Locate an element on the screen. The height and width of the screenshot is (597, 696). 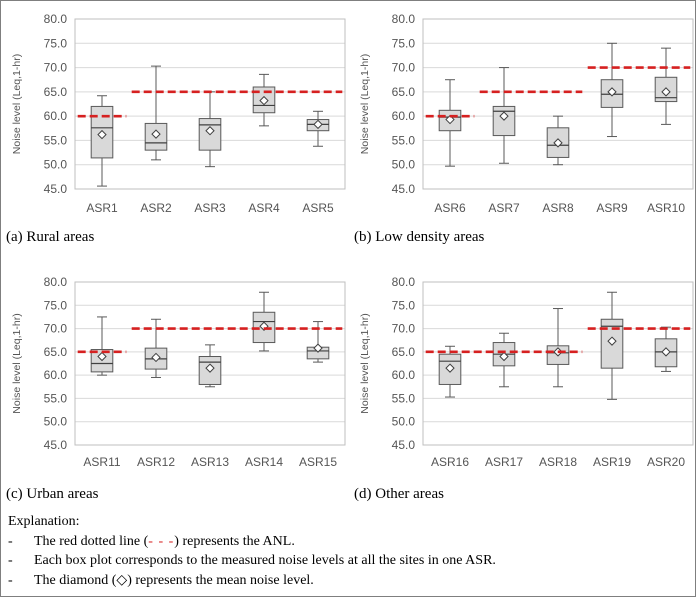
x-category-label: ASR17 is located at coordinates (504, 462).